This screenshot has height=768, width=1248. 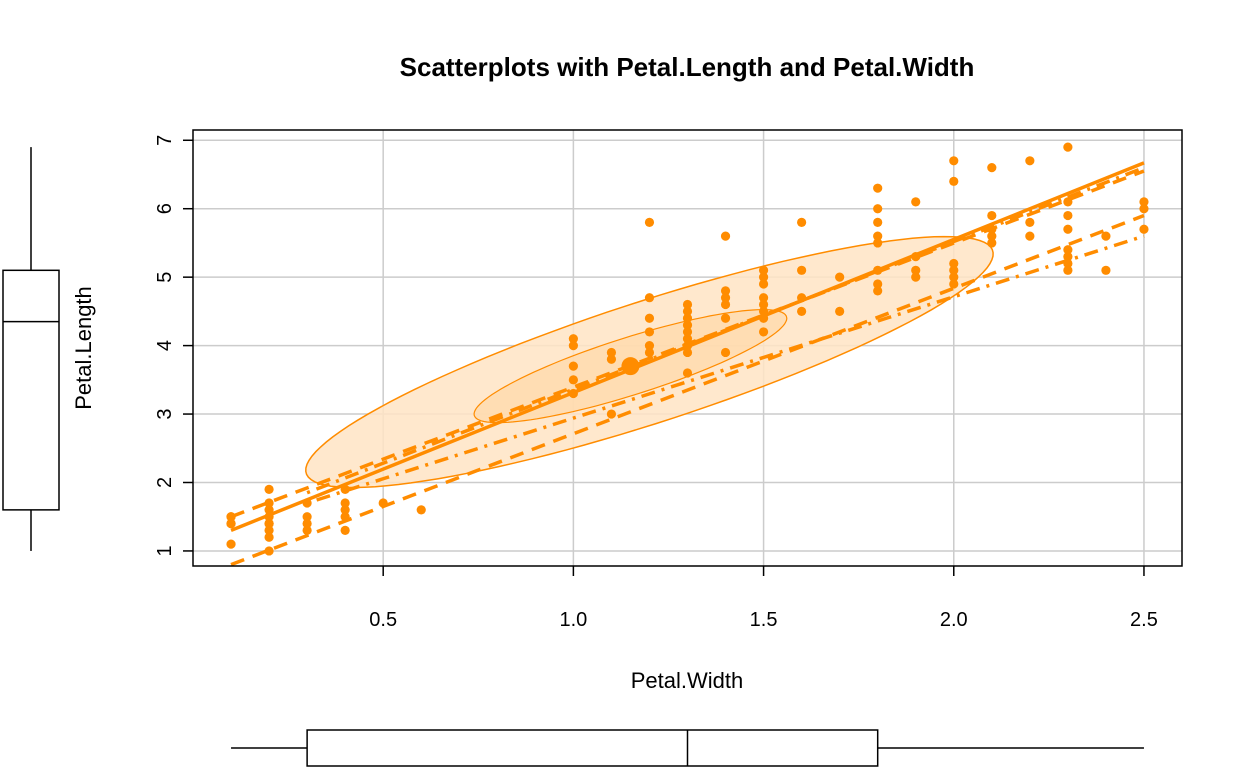 I want to click on y-tick-label: 4, so click(x=165, y=345).